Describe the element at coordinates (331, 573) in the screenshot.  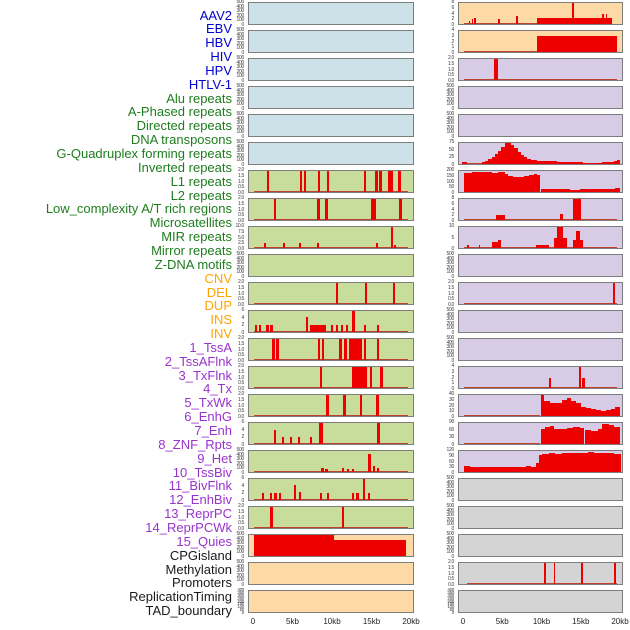
I see `track-panel-del` at that location.